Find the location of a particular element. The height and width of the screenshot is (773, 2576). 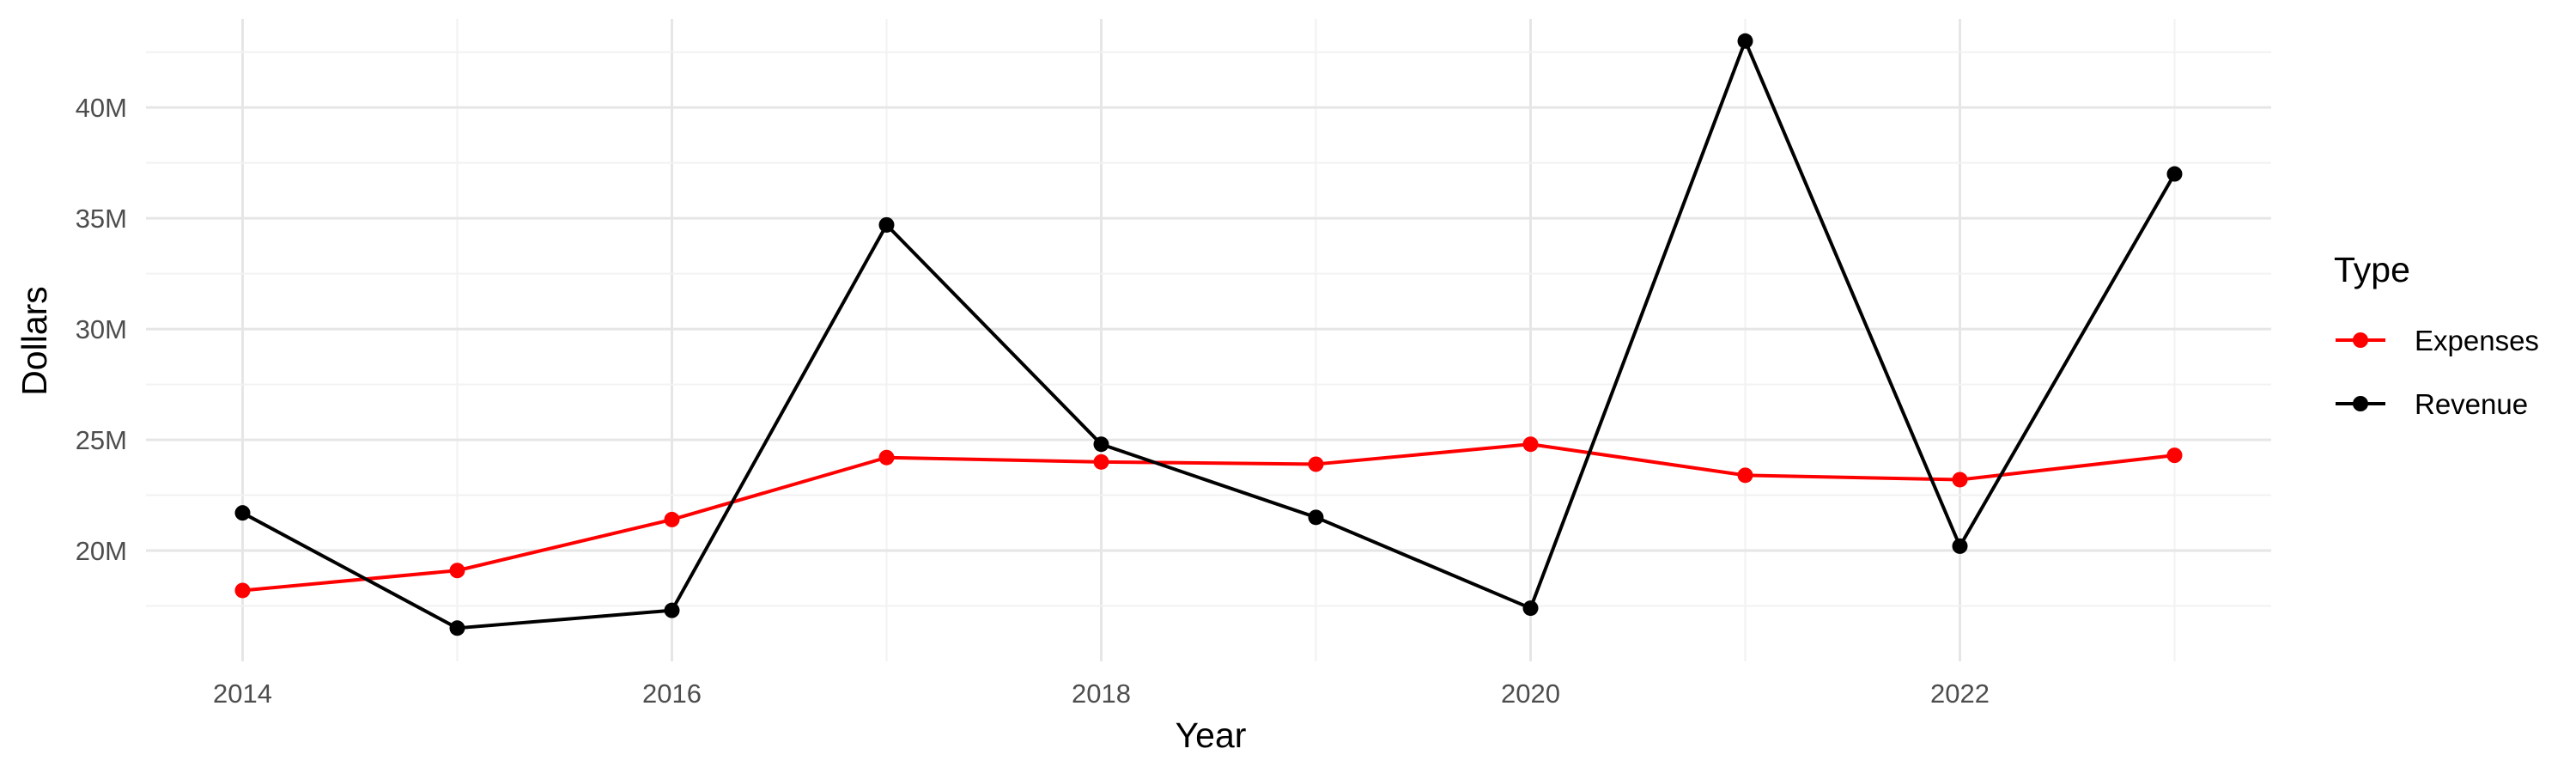

legend-key-point-revenue is located at coordinates (2361, 403).